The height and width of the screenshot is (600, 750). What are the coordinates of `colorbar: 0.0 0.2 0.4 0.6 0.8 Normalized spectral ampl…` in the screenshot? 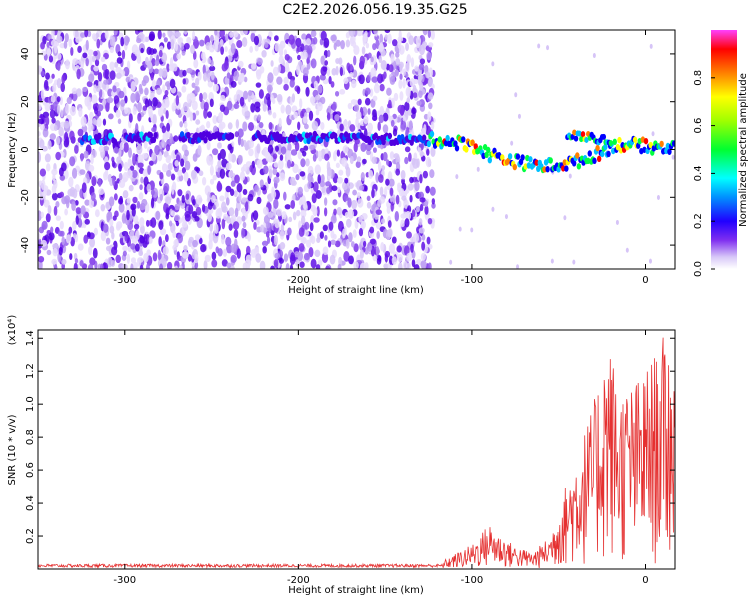 It's located at (721, 153).